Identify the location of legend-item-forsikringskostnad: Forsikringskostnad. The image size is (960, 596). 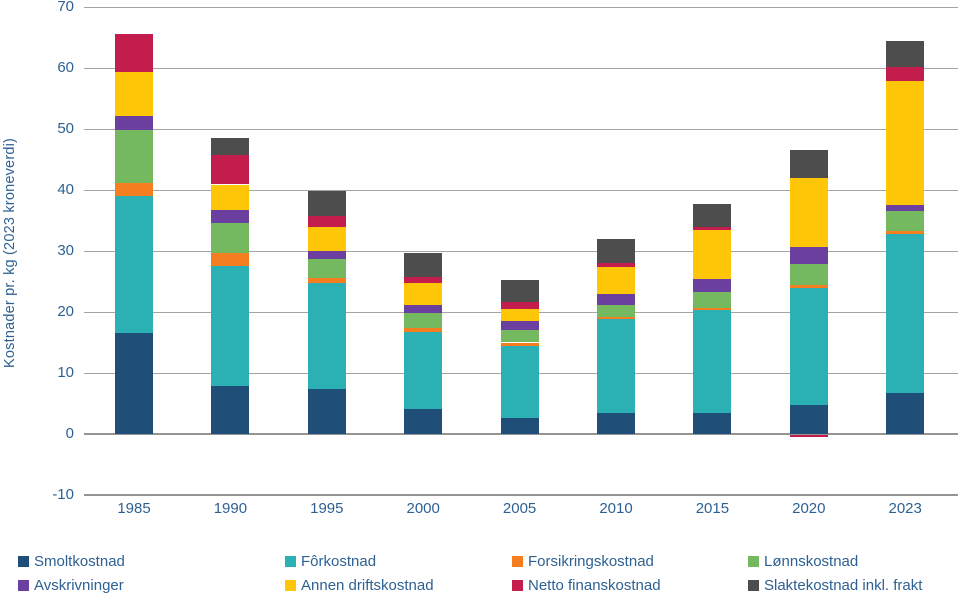
(583, 561).